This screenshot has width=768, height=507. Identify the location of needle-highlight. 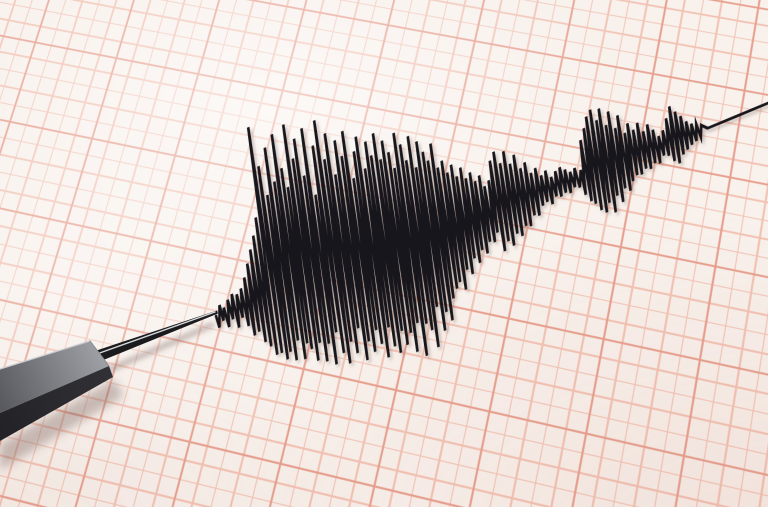
(154, 333).